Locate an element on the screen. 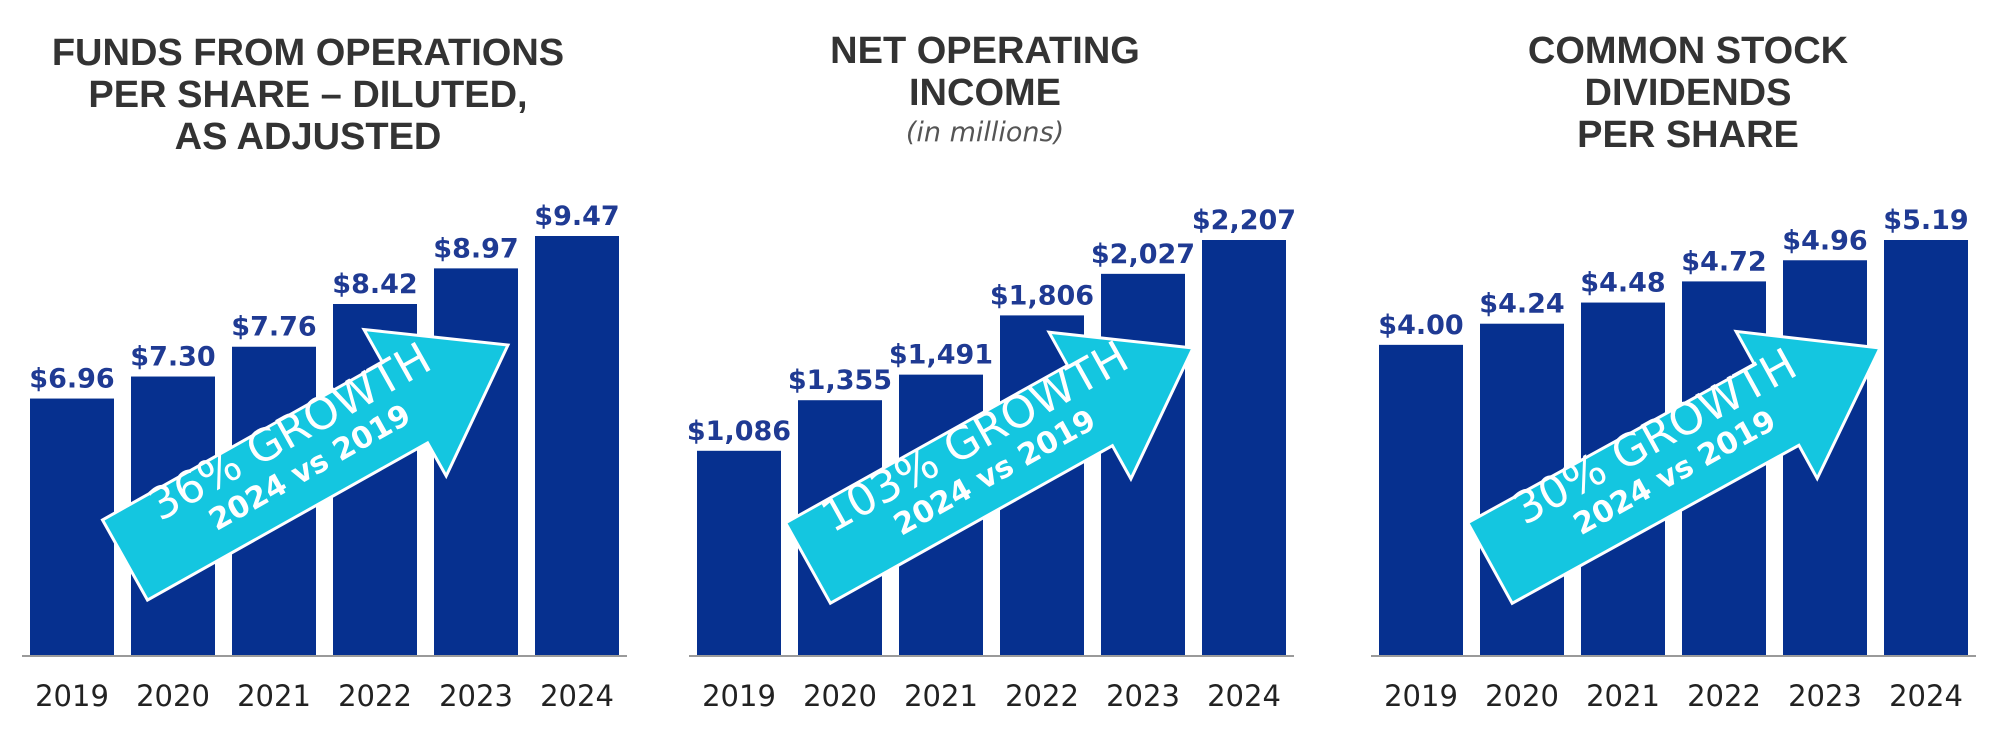  bar-value-label: $7.30 is located at coordinates (172, 357).